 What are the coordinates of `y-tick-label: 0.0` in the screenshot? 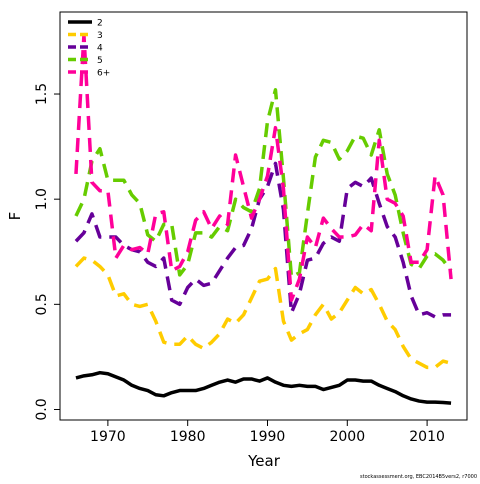 It's located at (42, 409).